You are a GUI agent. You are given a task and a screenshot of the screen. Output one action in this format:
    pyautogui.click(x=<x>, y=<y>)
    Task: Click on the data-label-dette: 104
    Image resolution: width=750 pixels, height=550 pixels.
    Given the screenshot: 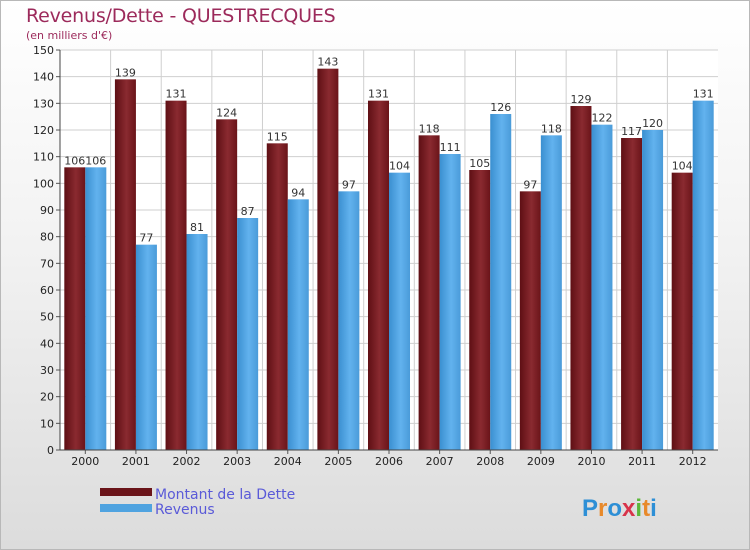 What is the action you would take?
    pyautogui.click(x=682, y=166)
    